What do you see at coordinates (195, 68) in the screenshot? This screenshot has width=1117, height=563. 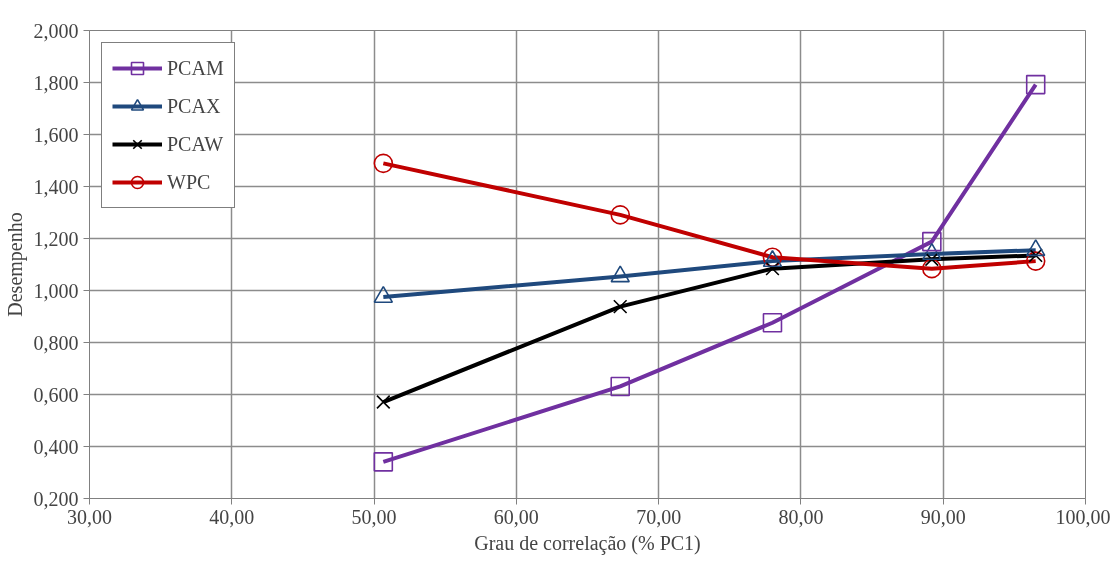 I see `legend-label: PCAM` at bounding box center [195, 68].